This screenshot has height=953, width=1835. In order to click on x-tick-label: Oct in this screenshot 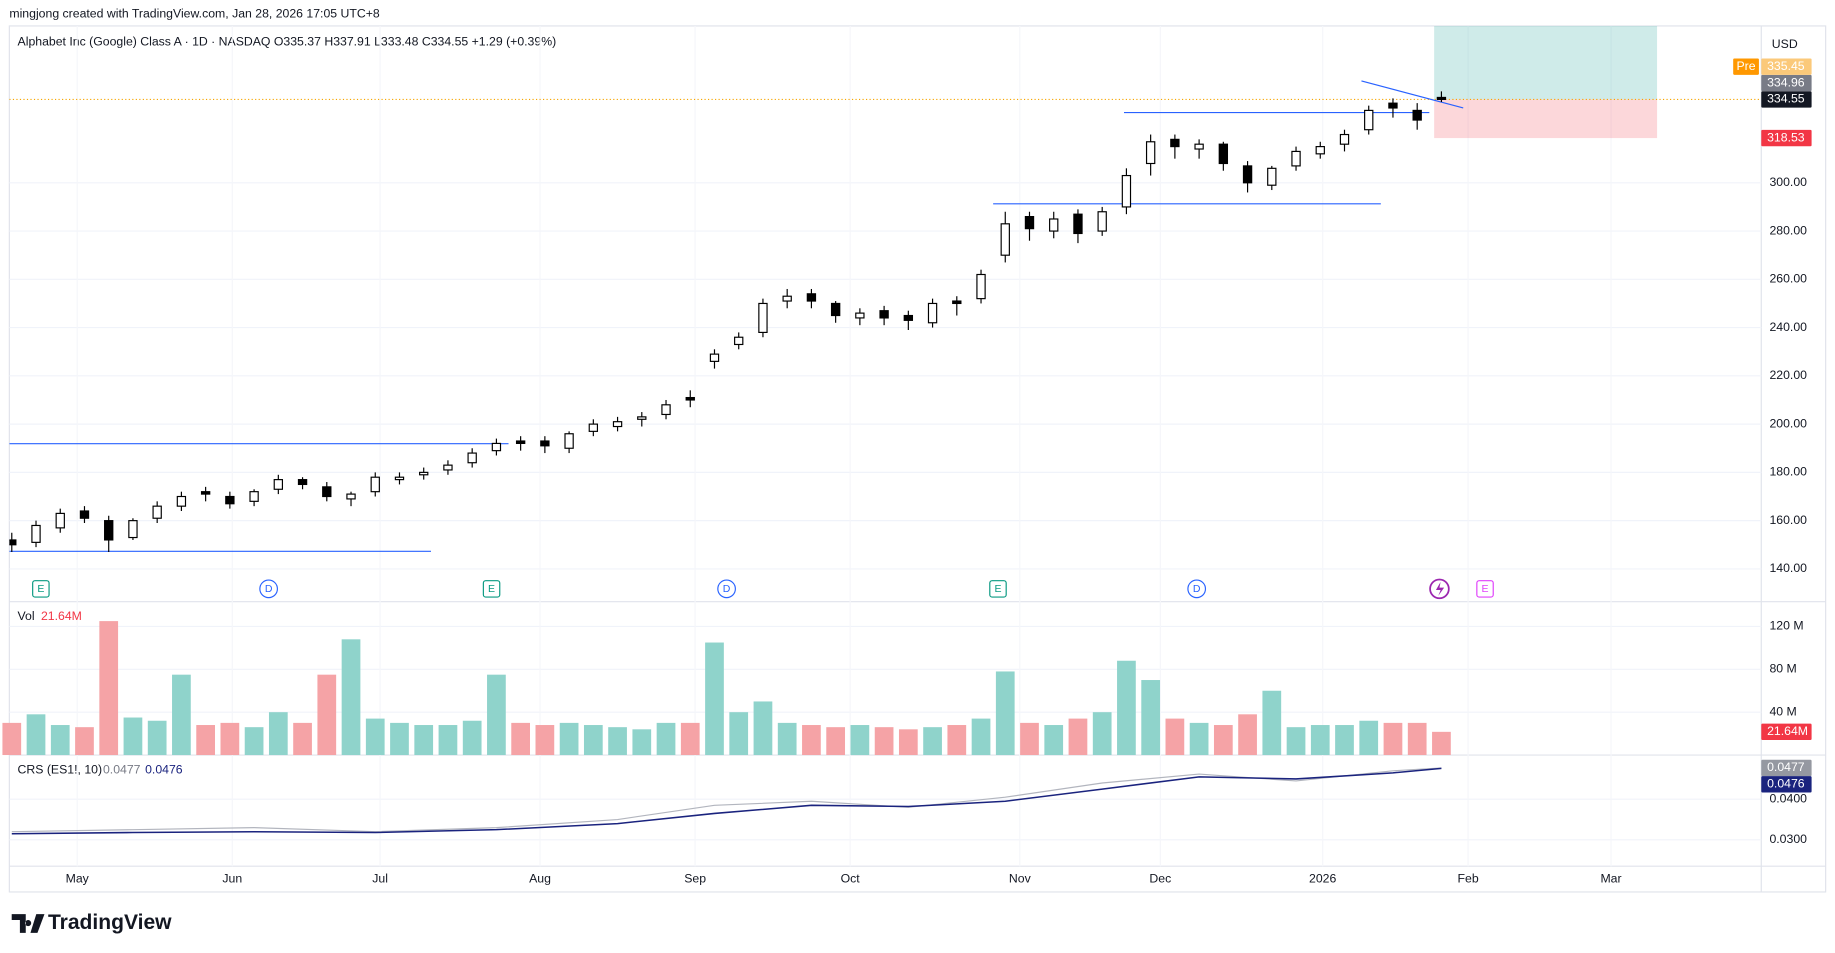, I will do `click(851, 878)`.